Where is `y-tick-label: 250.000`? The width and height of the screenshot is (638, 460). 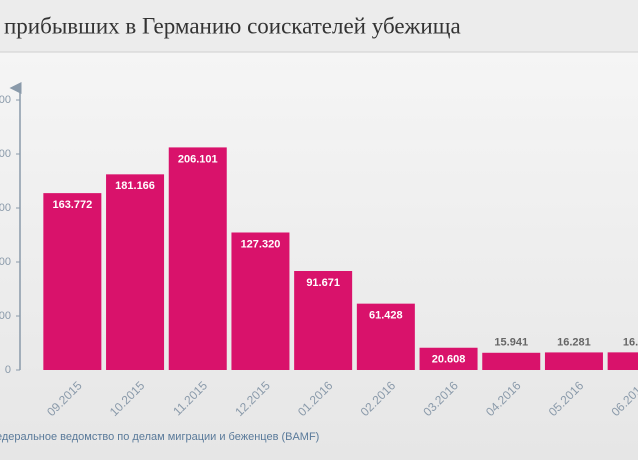 y-tick-label: 250.000 is located at coordinates (5, 100).